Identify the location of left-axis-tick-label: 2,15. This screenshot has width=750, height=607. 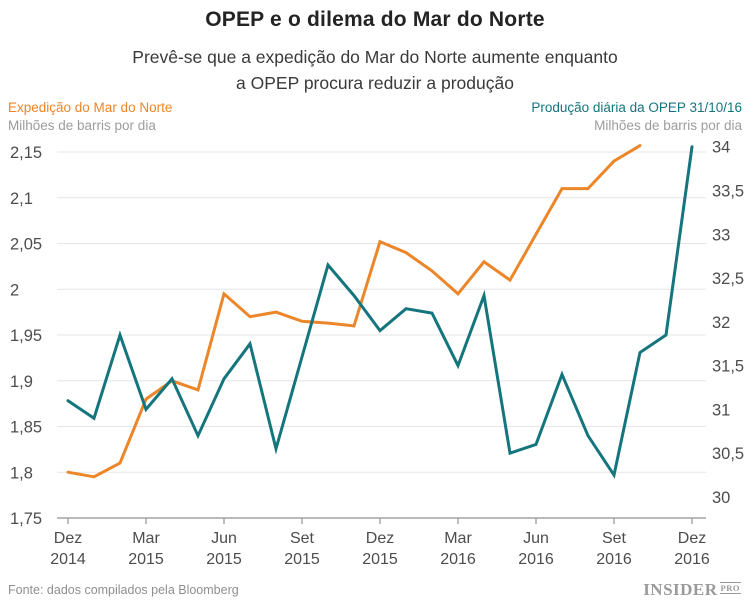
(26, 153).